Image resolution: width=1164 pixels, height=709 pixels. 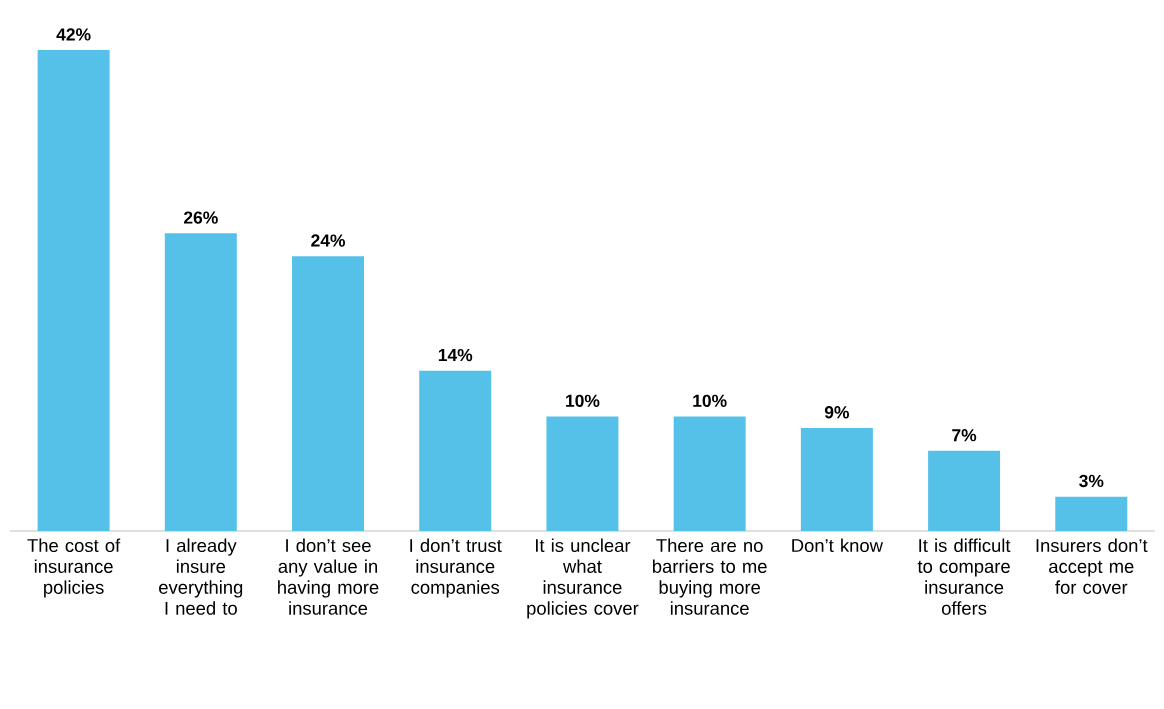 I want to click on data-label: 26%, so click(x=200, y=217).